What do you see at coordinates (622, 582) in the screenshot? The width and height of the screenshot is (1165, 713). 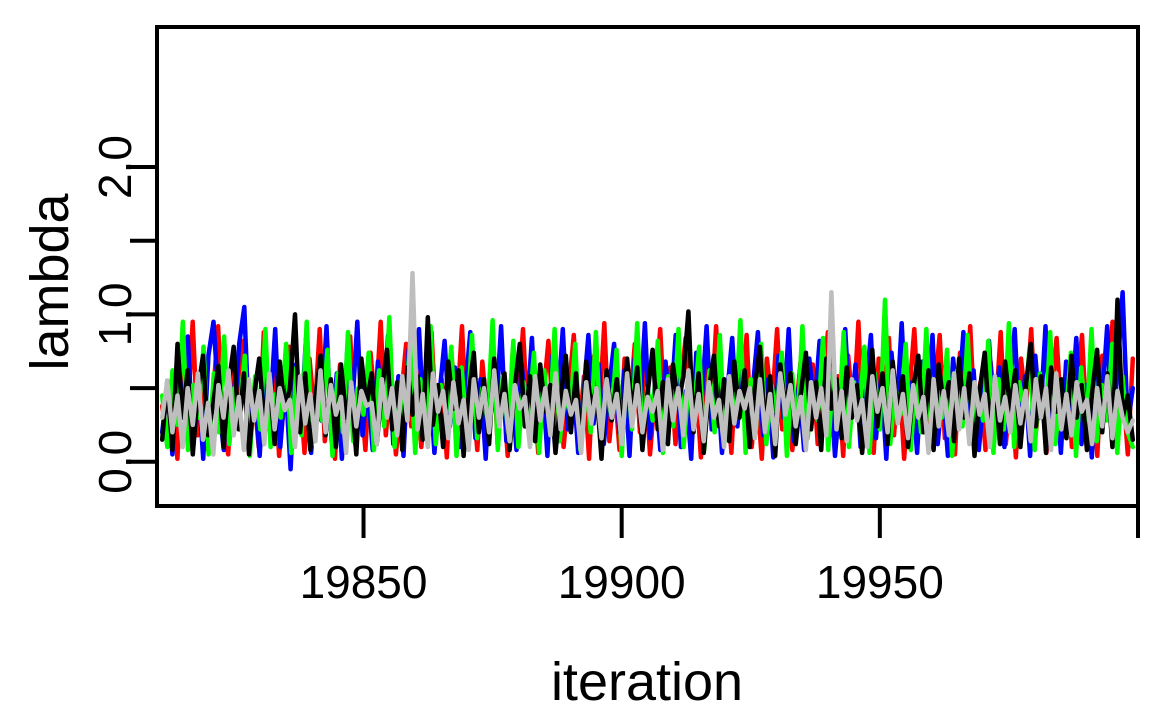 I see `x-tick-label: 19900` at bounding box center [622, 582].